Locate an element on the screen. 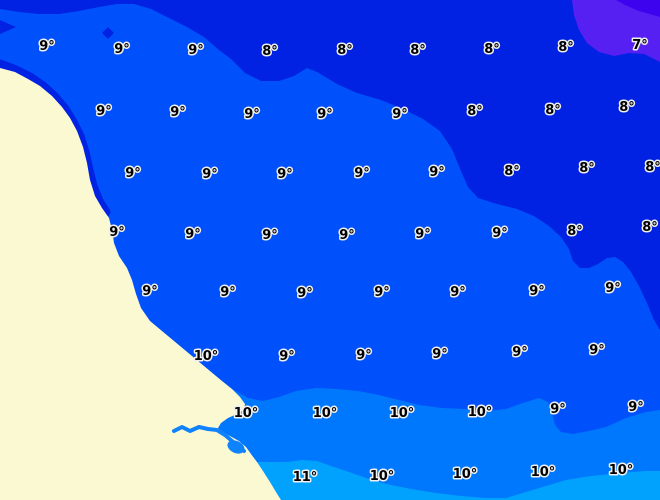 This screenshot has width=660, height=500. coastal-cold-band is located at coordinates (55, 138).